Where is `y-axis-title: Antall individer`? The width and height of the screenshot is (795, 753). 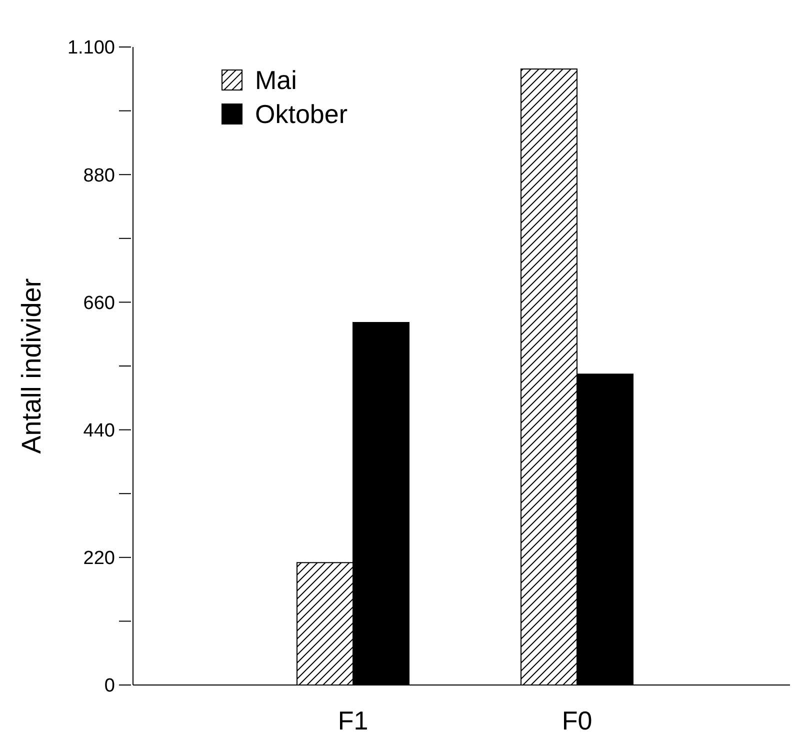
y-axis-title: Antall individer is located at coordinates (31, 366).